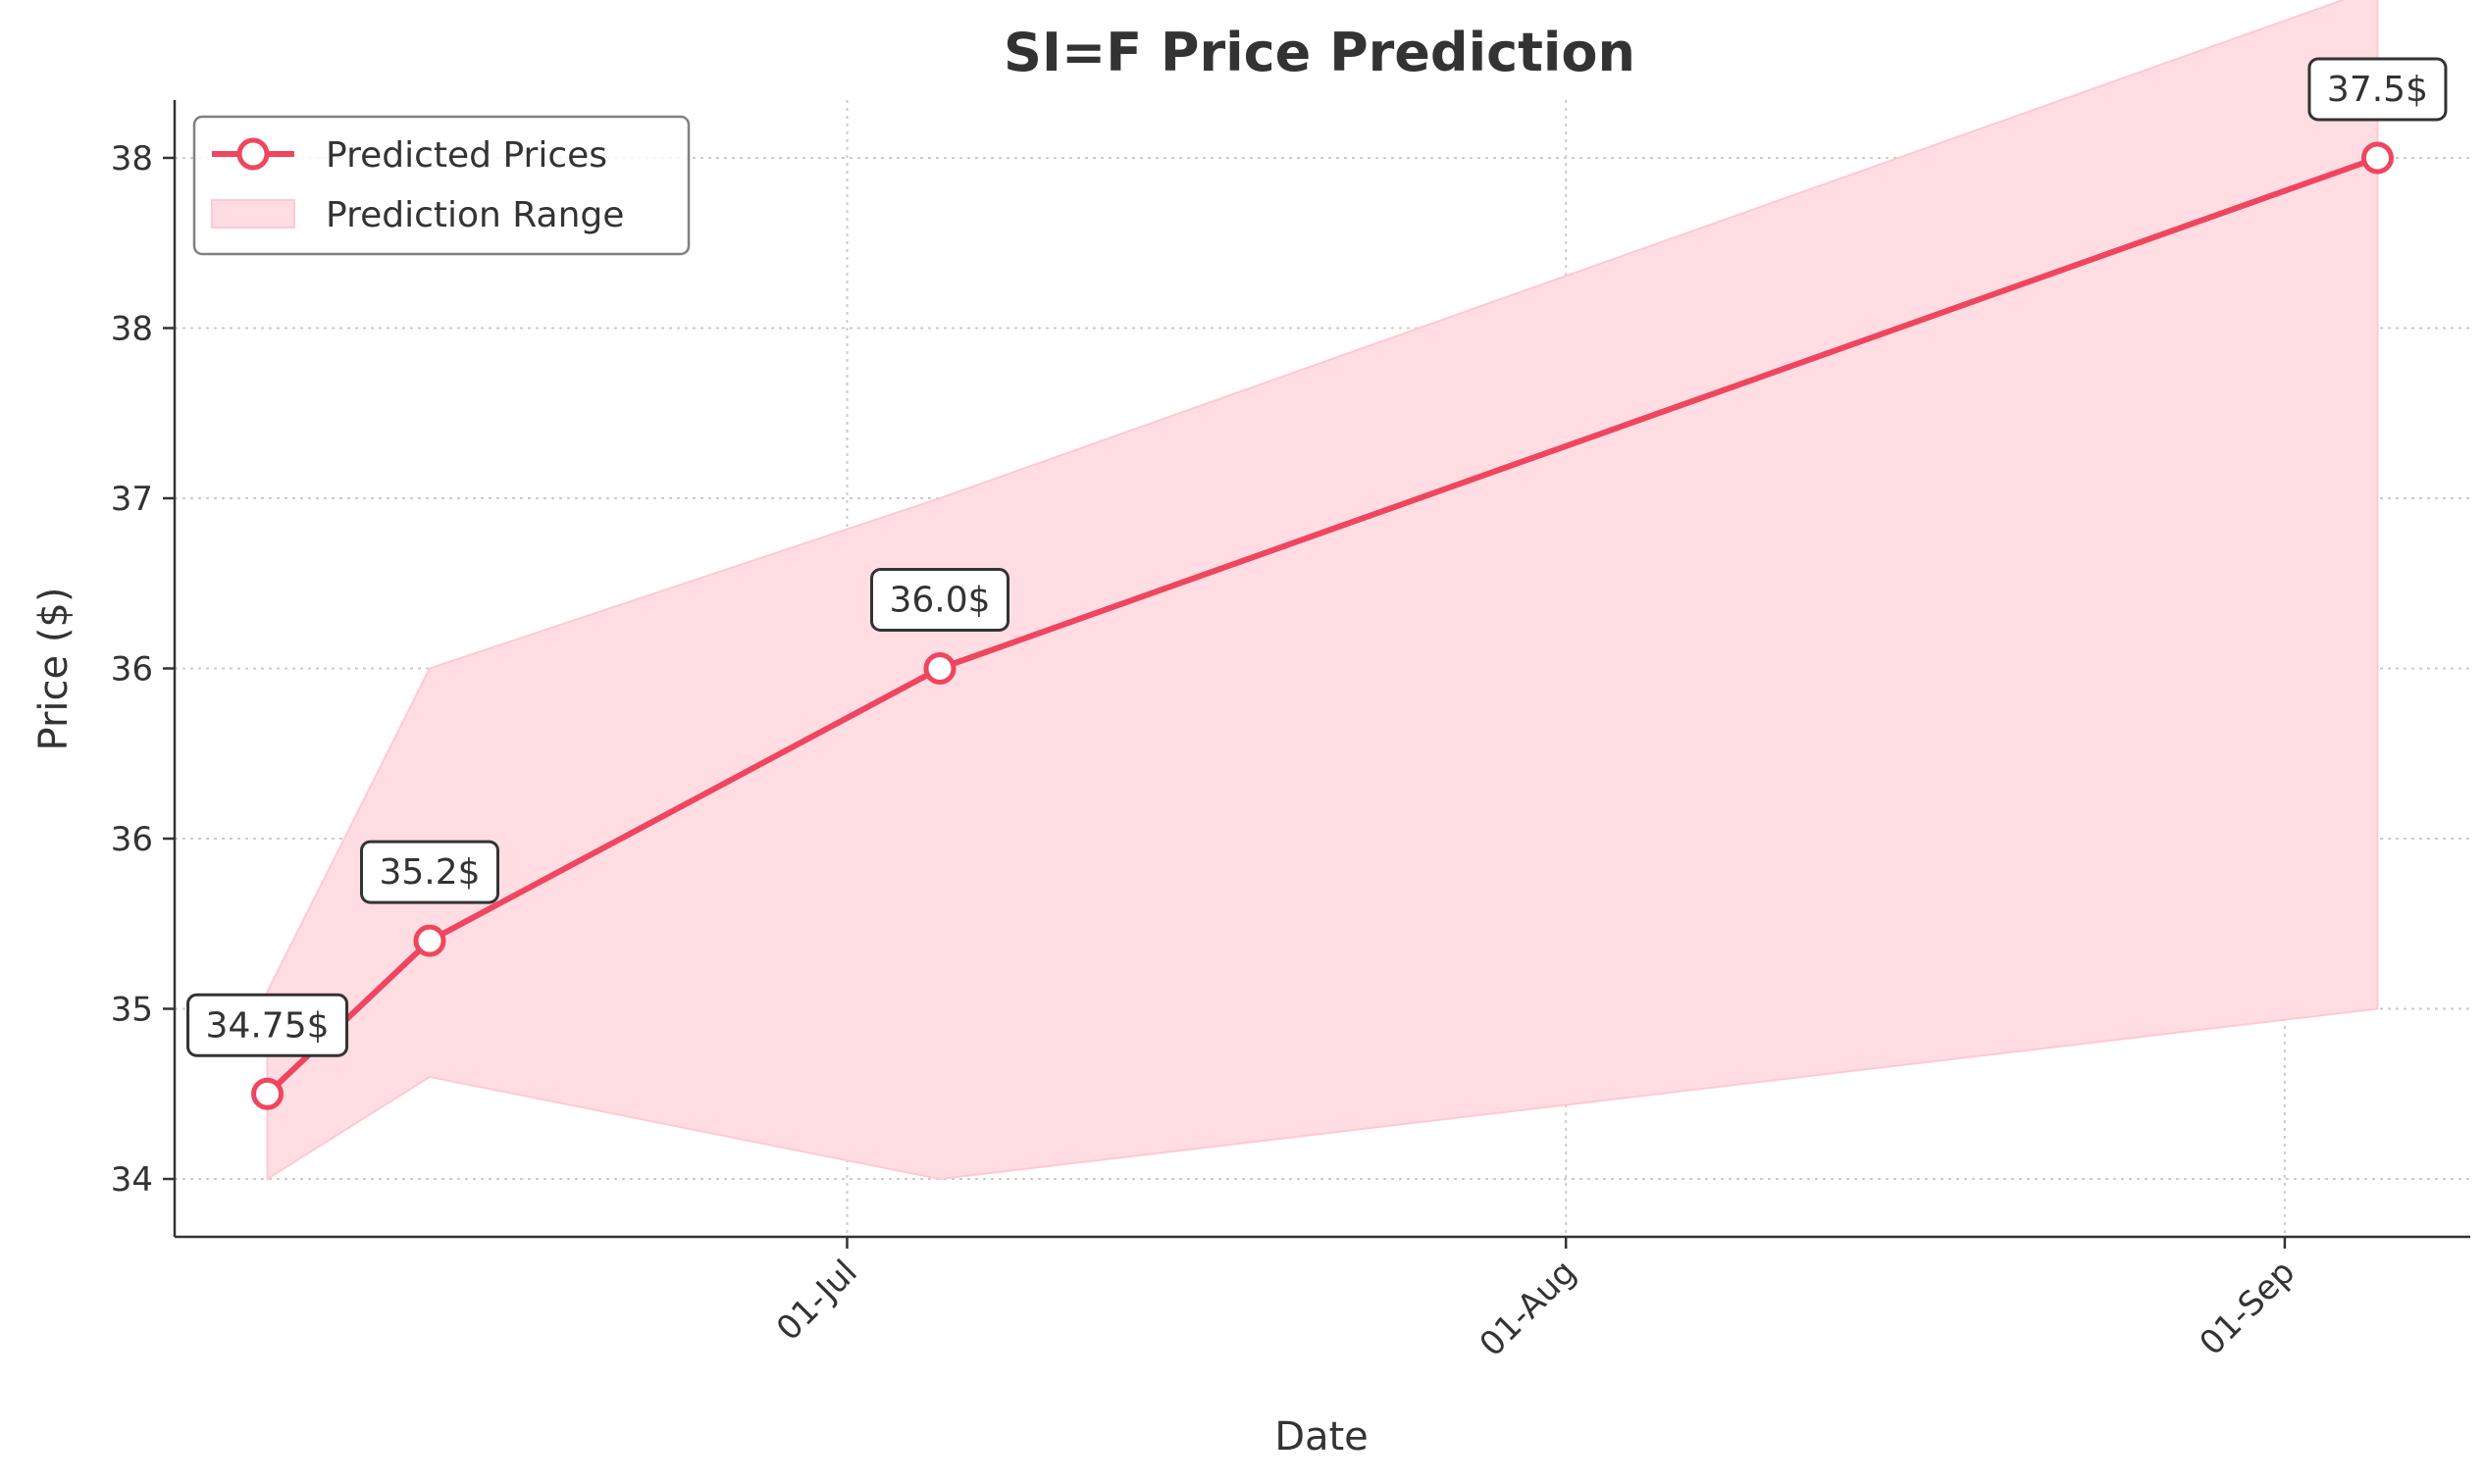 This screenshot has width=2484, height=1484. I want to click on legend-area-swatch, so click(253, 214).